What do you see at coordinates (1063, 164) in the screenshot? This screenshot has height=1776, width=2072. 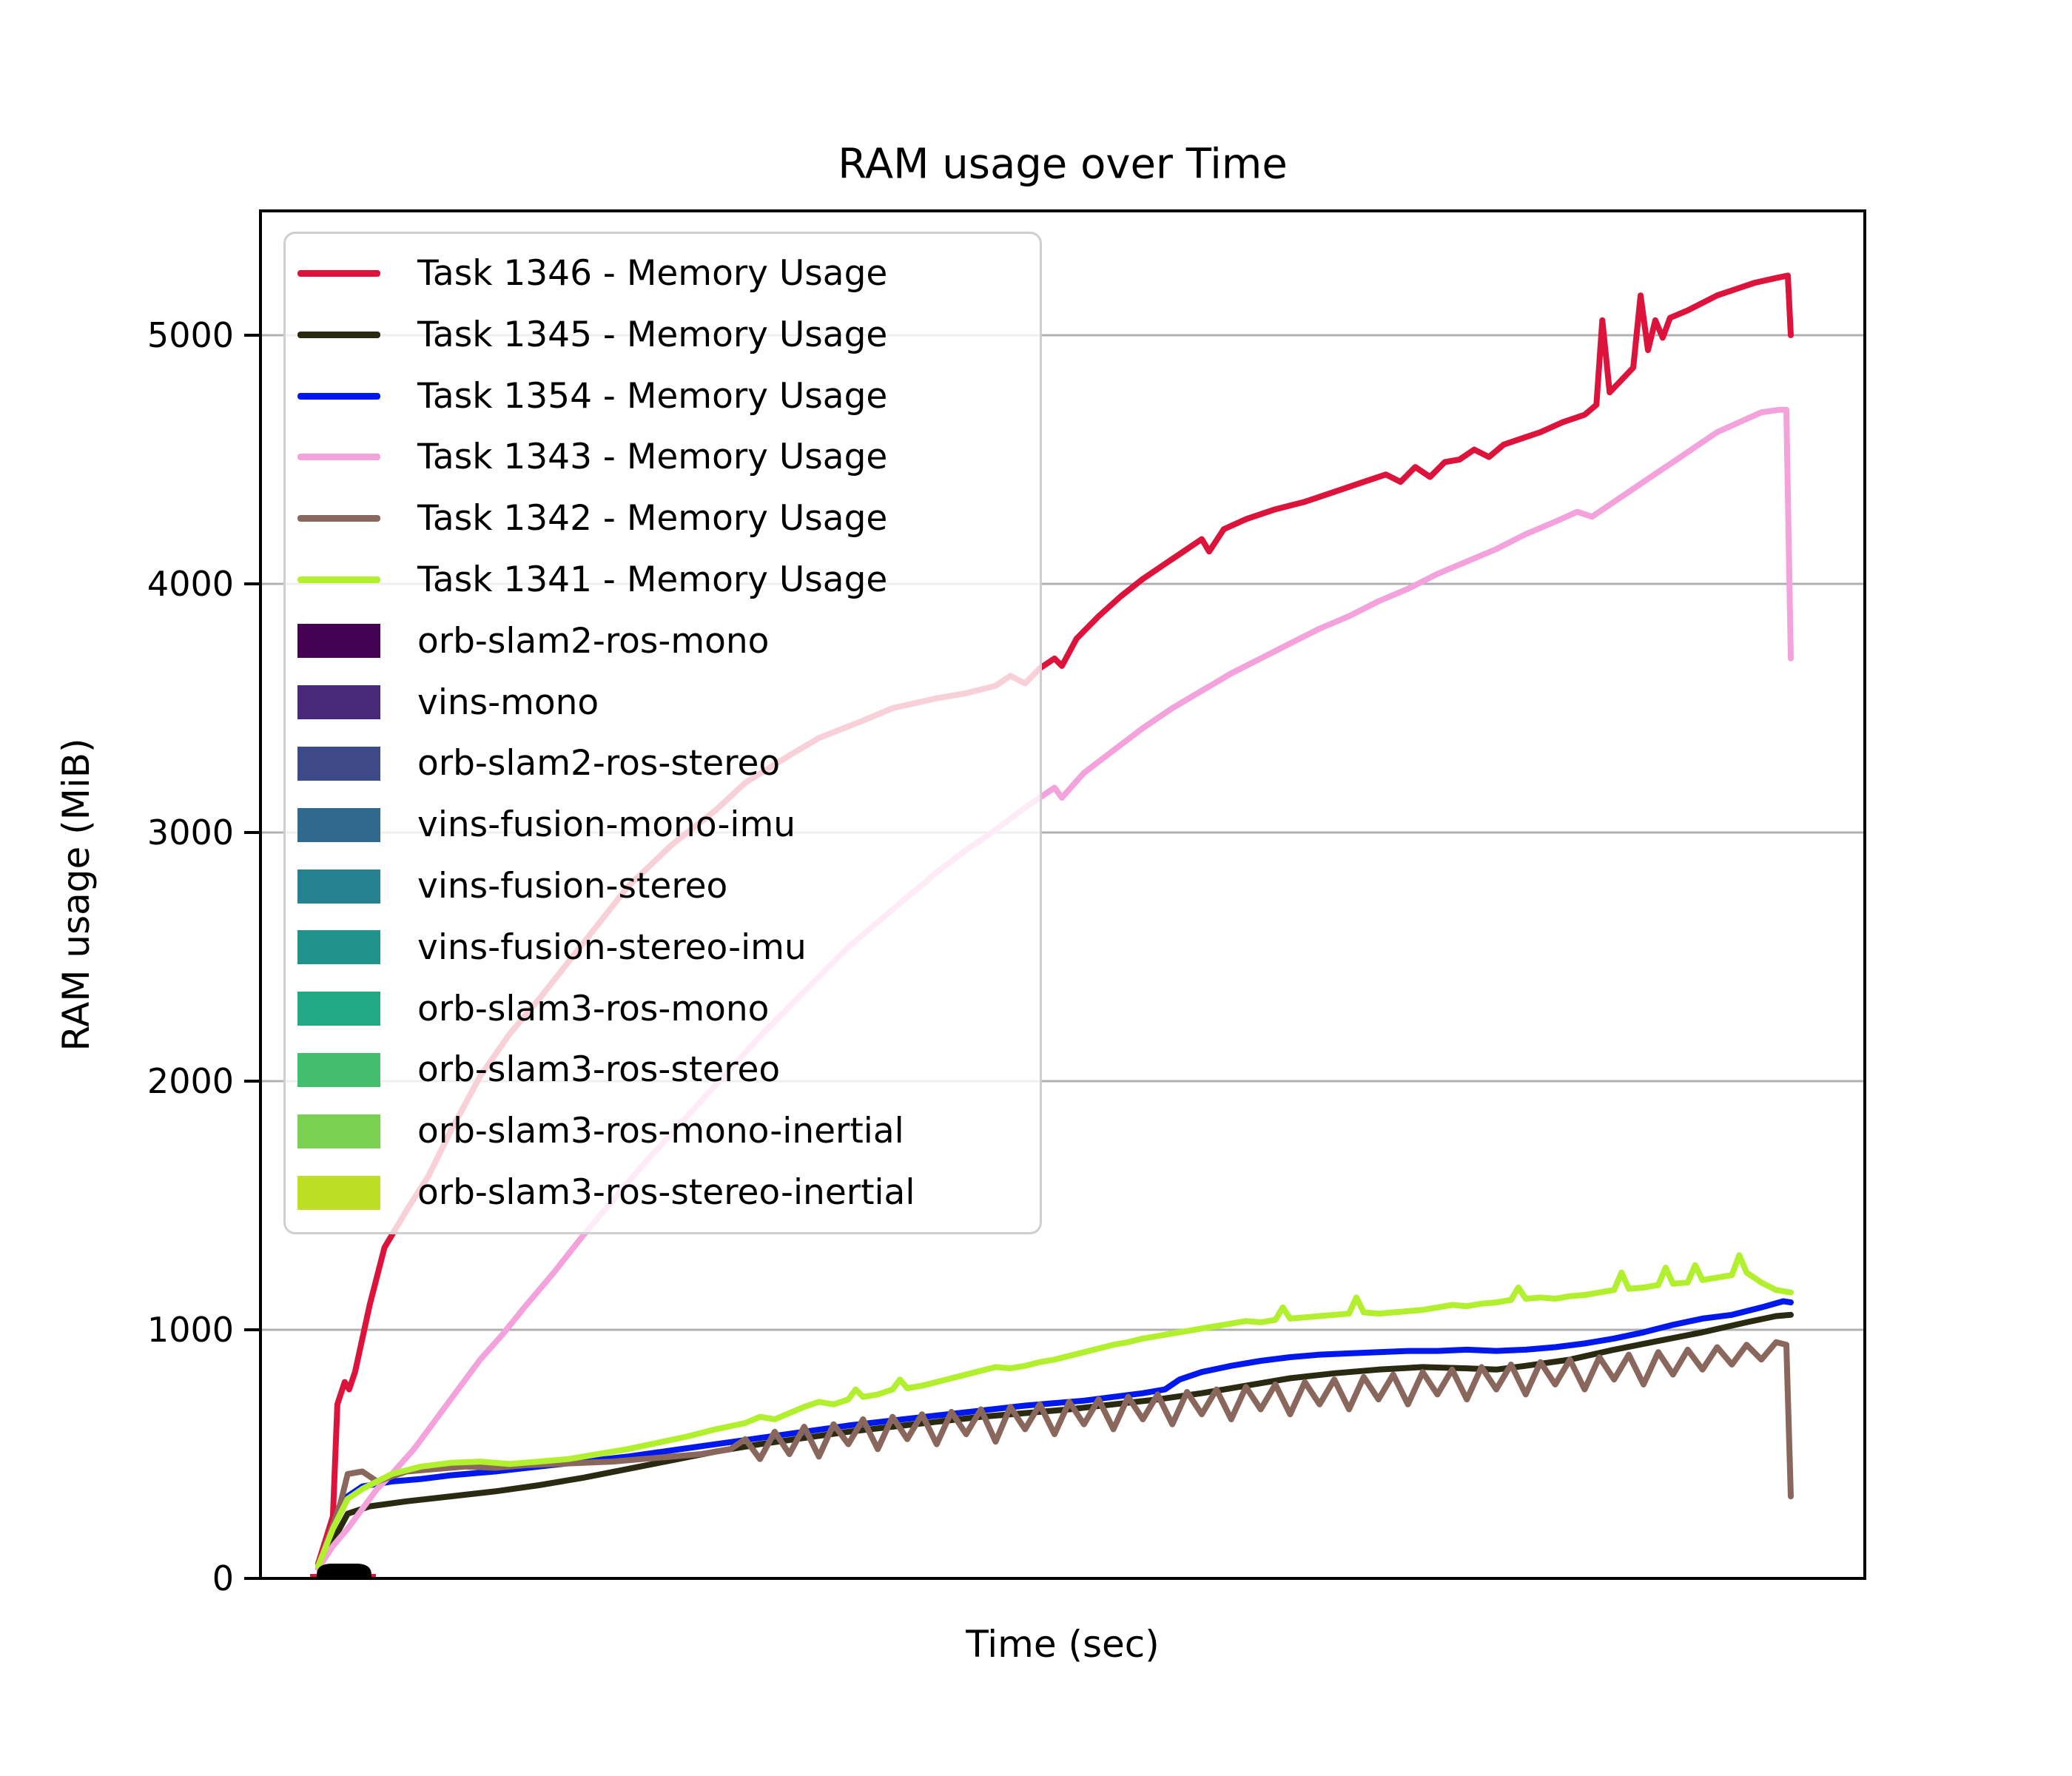 I see `chart-title: RAM usage over Time` at bounding box center [1063, 164].